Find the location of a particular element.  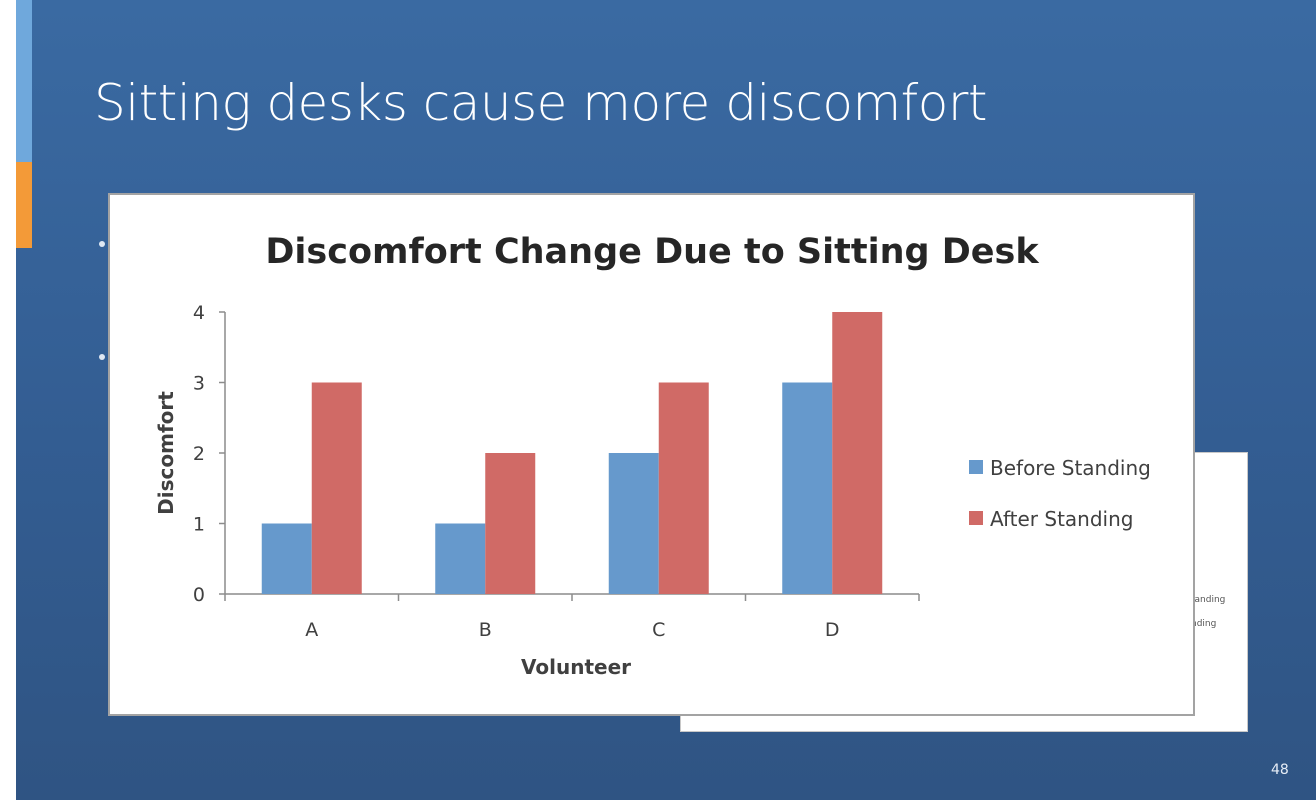

y-tick-label: 4 is located at coordinates (199, 313).